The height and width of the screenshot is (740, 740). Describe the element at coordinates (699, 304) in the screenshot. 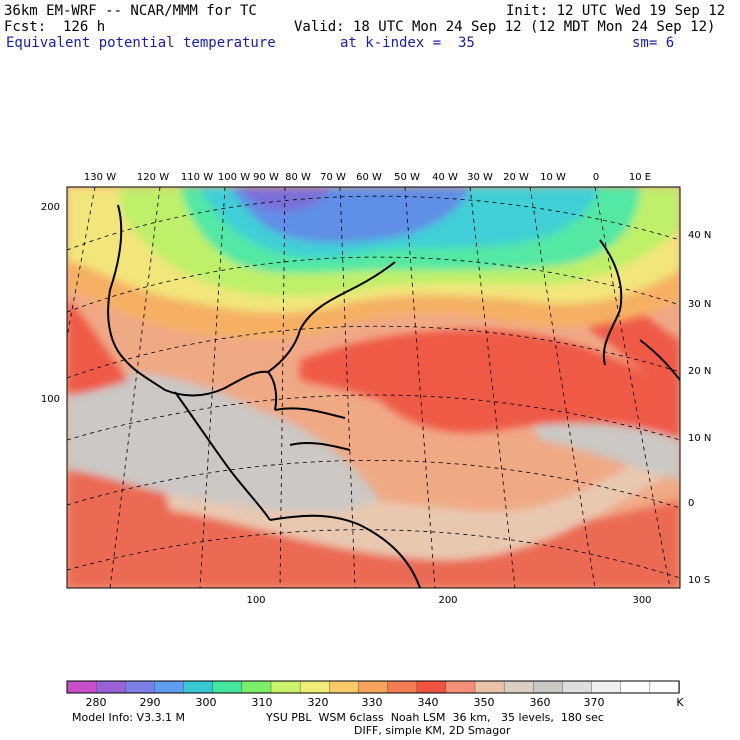

I see `lat-label: 30 N` at that location.